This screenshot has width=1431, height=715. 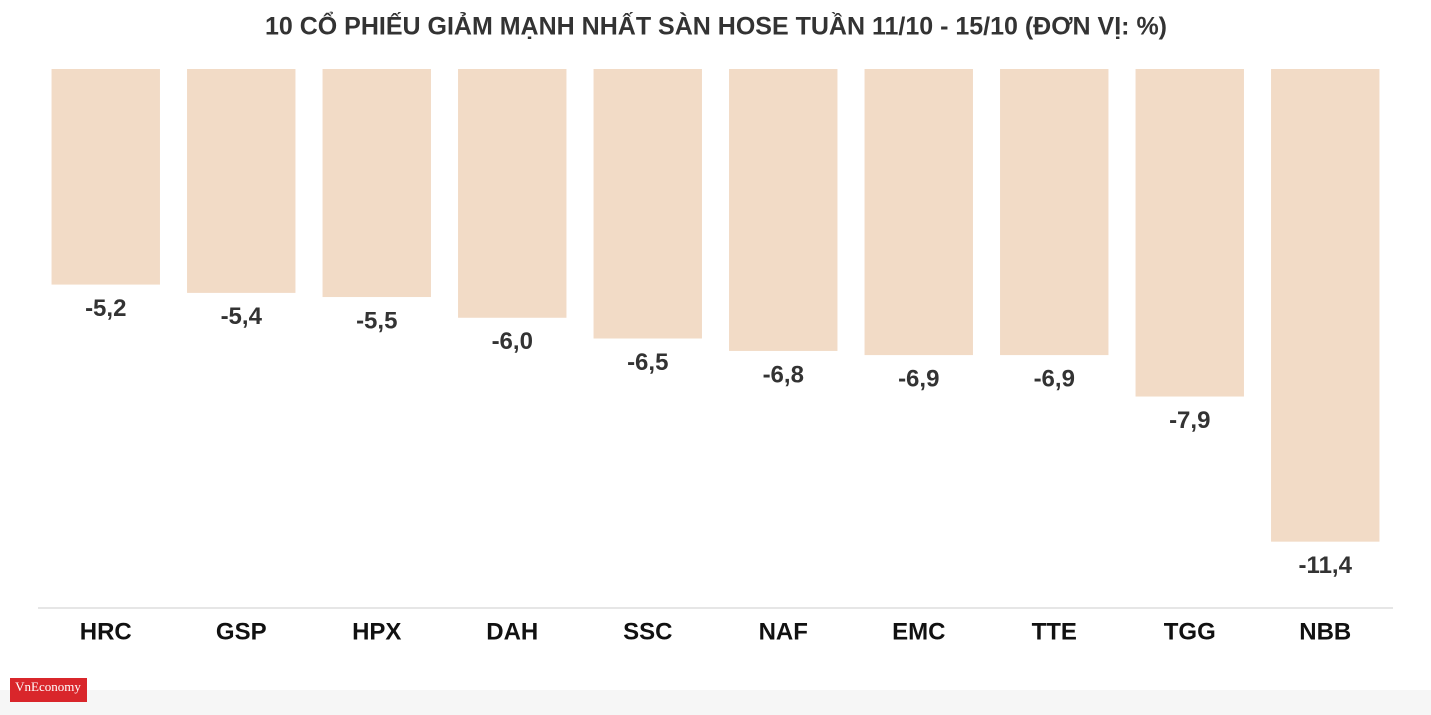 I want to click on value-label: -5,2, so click(x=105, y=308).